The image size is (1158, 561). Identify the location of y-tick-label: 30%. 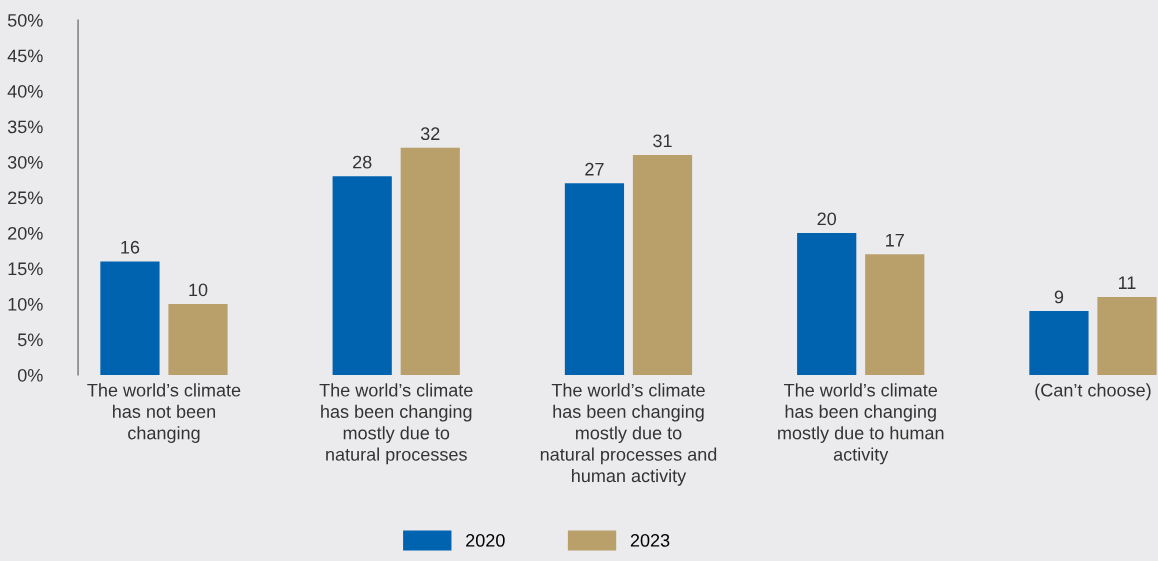
(25, 162).